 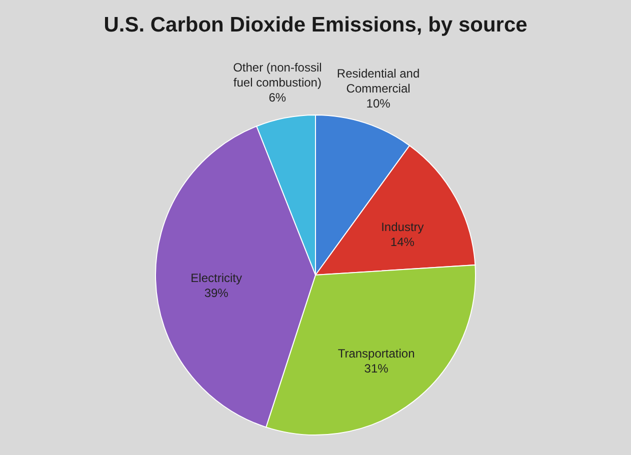 I want to click on slice-label: Residential and Commercial, so click(x=378, y=81).